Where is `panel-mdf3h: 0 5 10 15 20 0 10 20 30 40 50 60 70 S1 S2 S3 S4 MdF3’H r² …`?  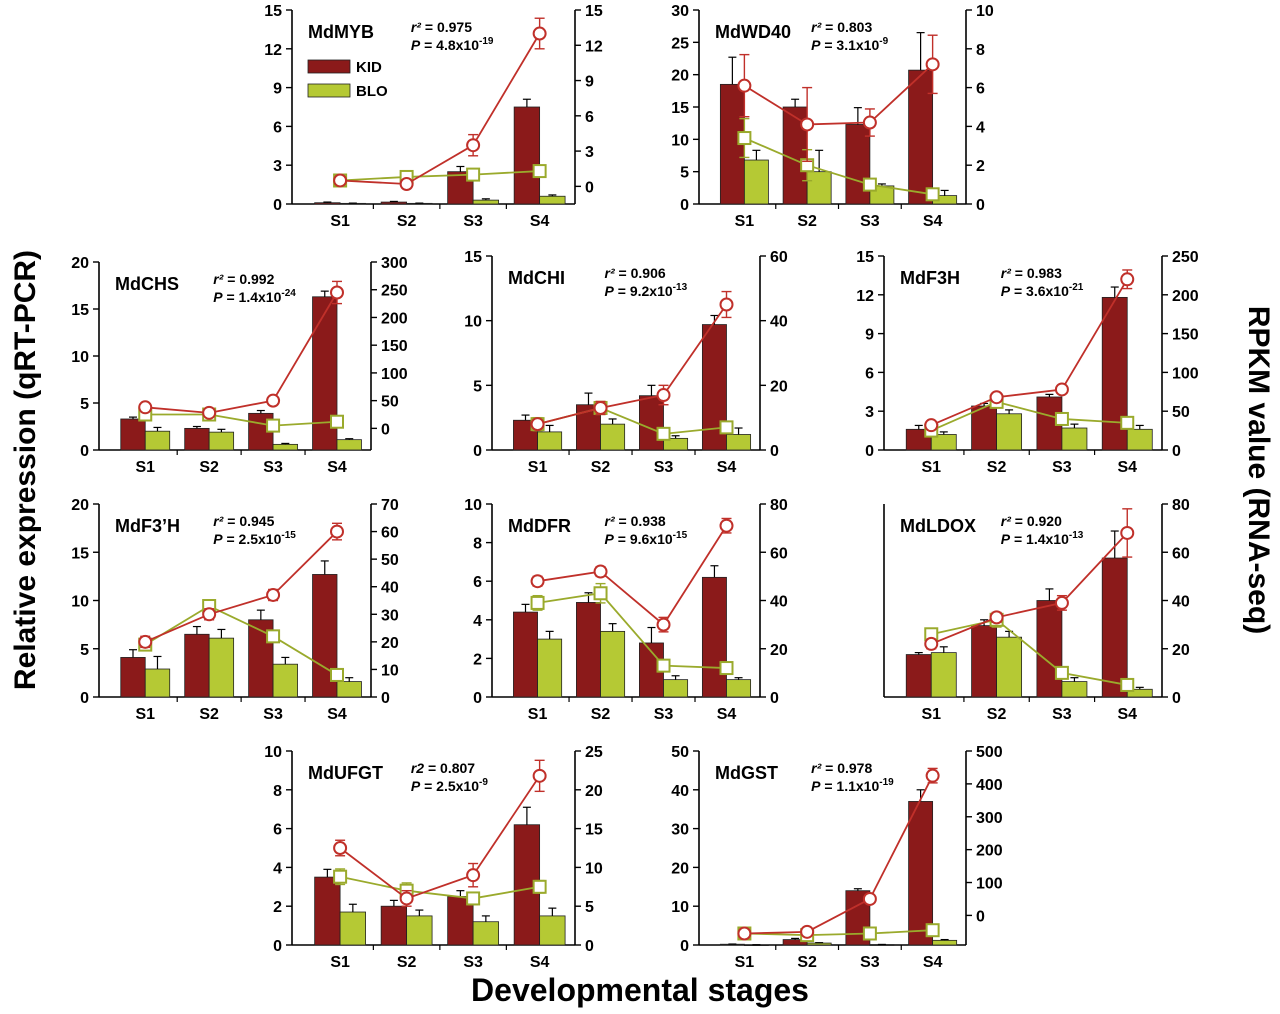
panel-mdf3h: 0 5 10 15 20 0 10 20 30 40 50 60 70 S1 S2 S3 S4 MdF3’H r² … is located at coordinates (235, 610).